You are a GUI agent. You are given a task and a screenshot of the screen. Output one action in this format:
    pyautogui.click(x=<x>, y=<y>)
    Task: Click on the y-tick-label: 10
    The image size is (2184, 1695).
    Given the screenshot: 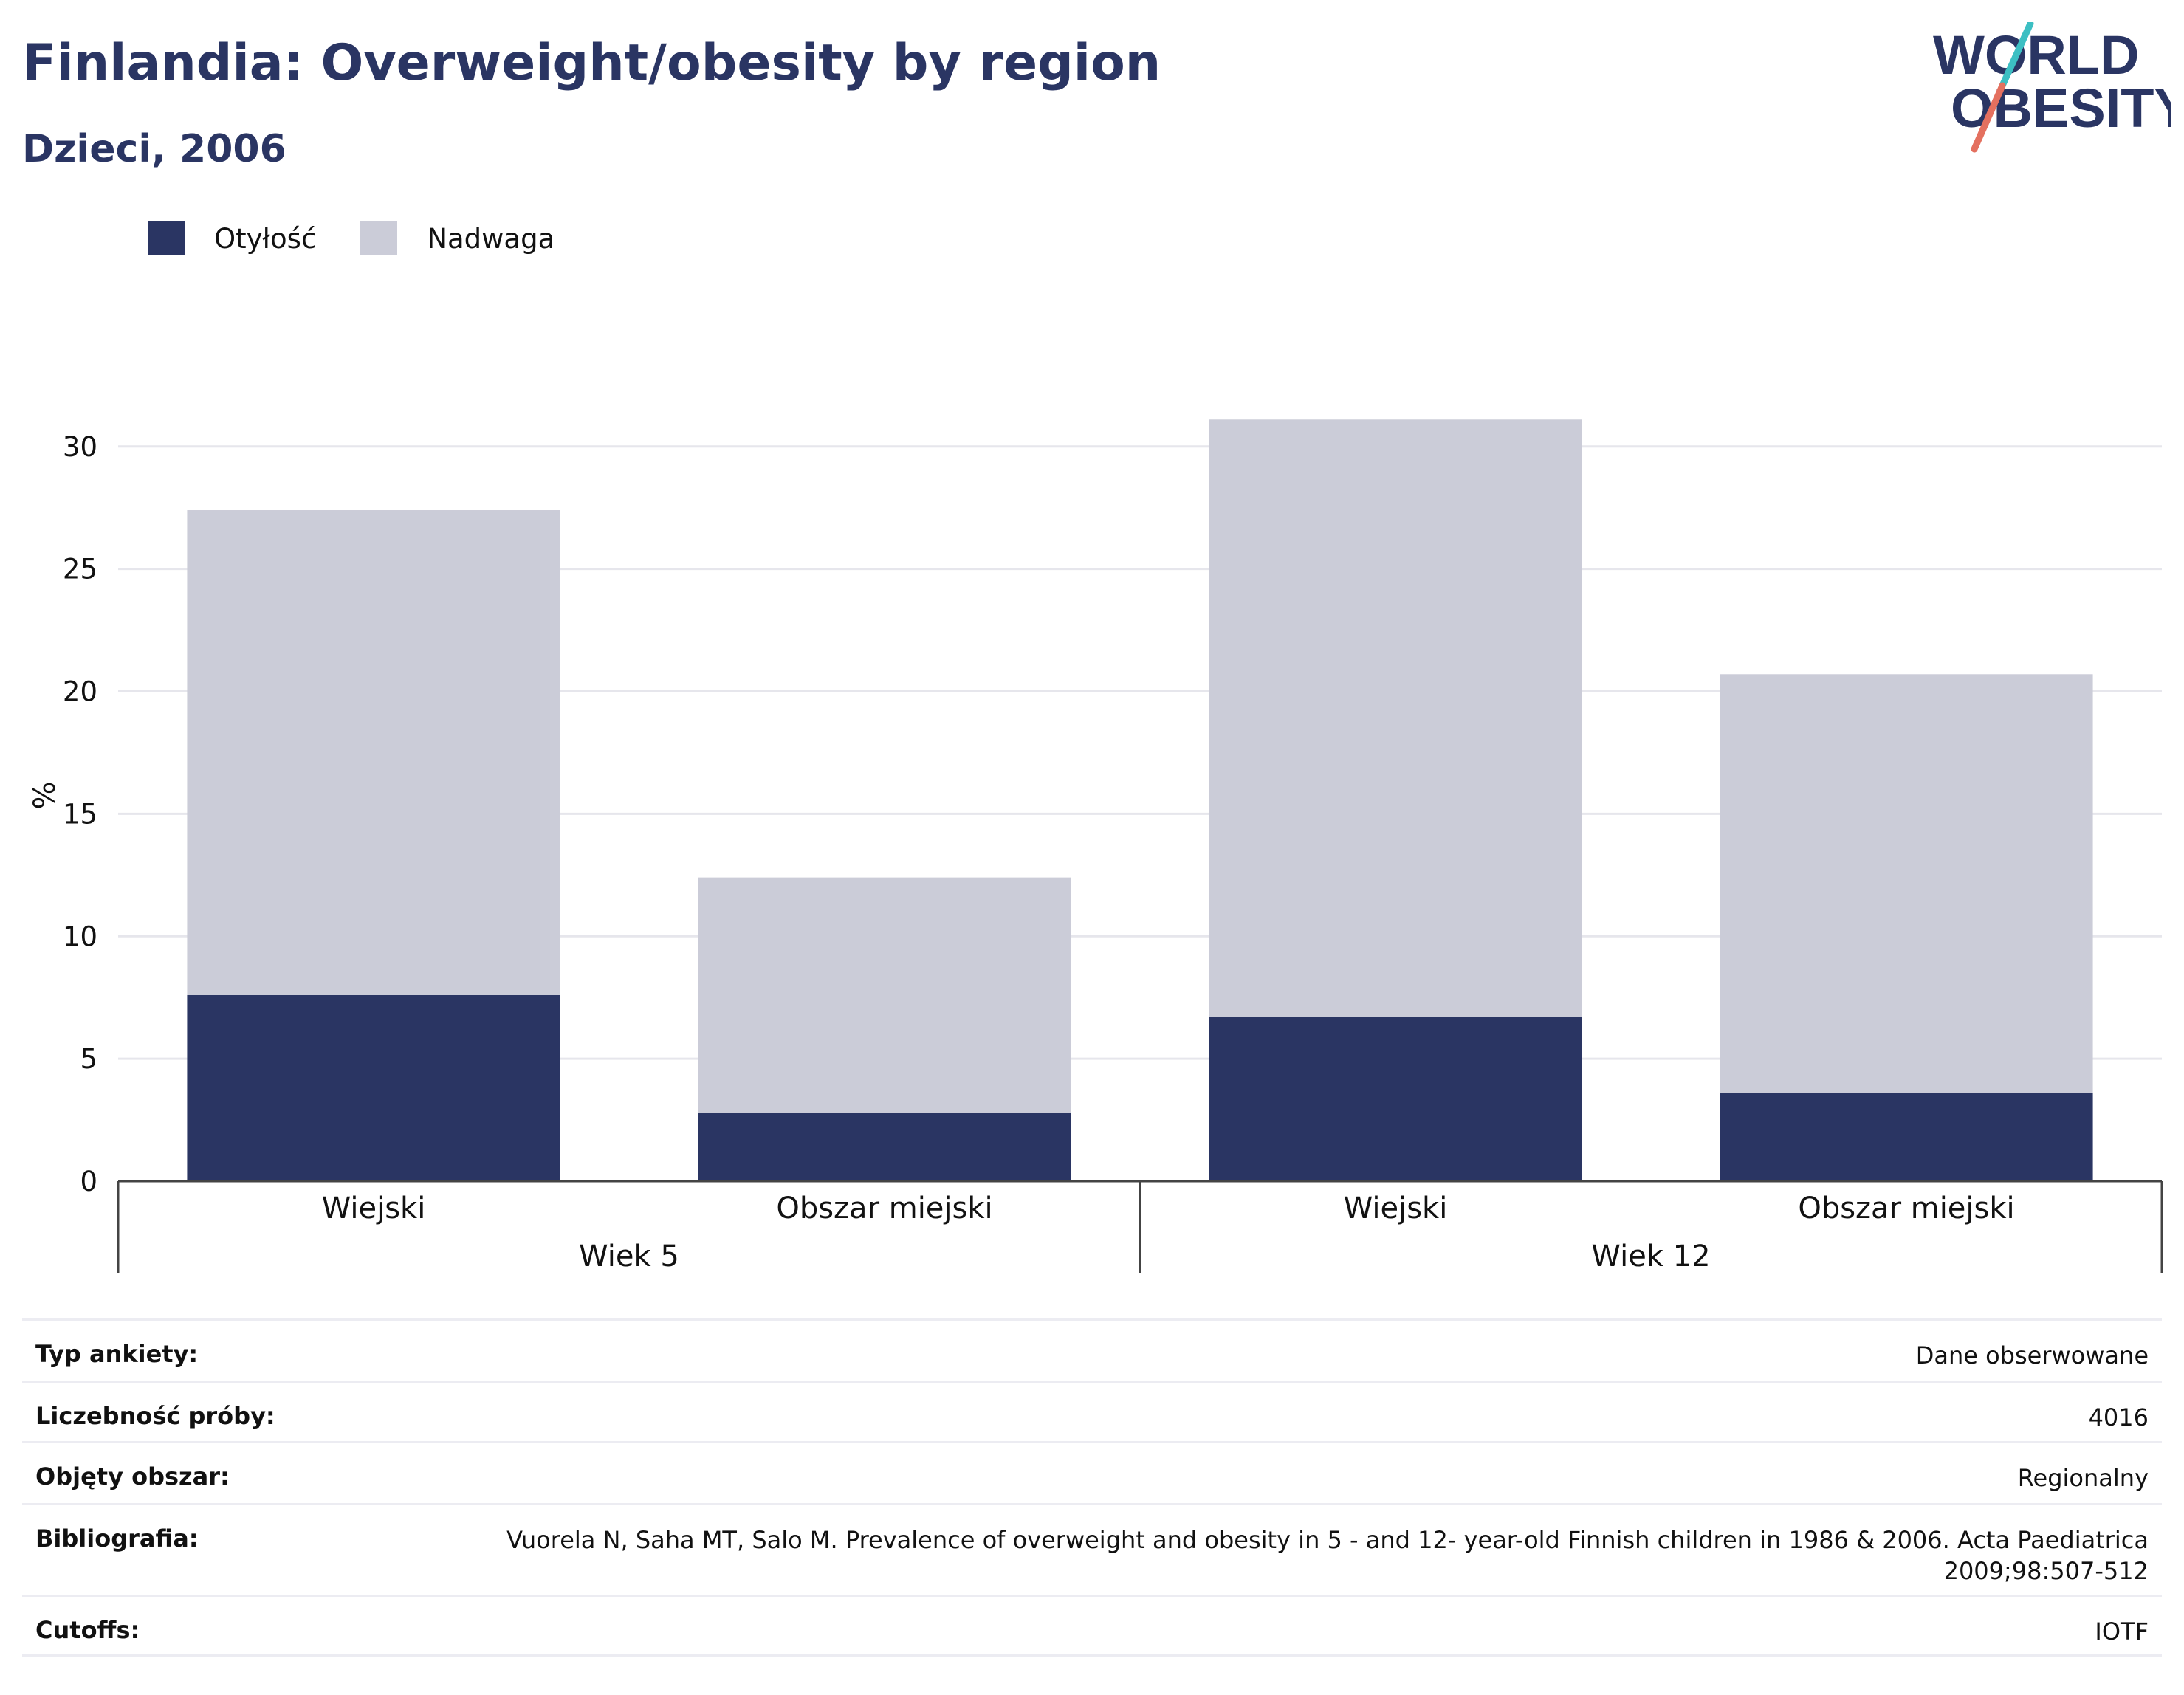 What is the action you would take?
    pyautogui.click(x=80, y=936)
    